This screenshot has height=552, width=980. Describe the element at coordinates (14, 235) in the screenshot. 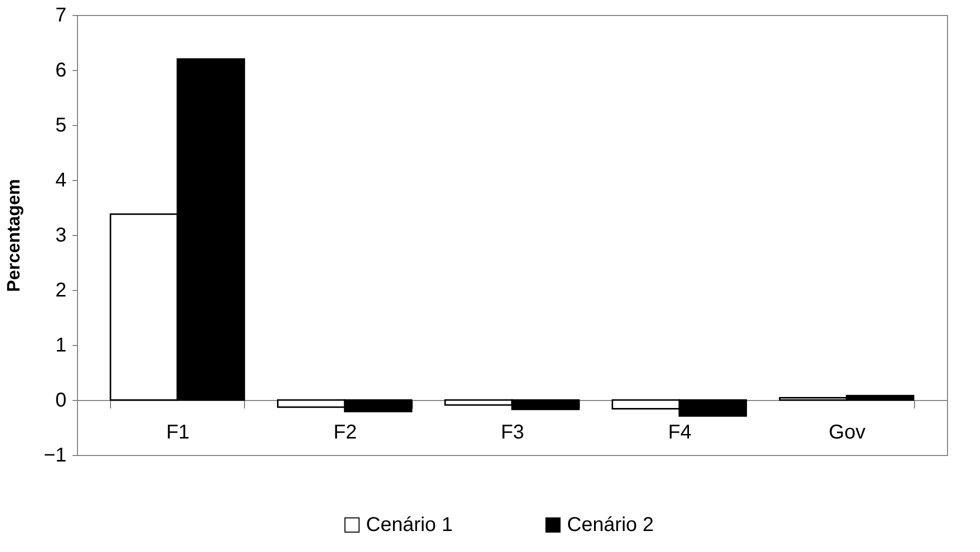

I see `y-axis-title: Percentagem` at that location.